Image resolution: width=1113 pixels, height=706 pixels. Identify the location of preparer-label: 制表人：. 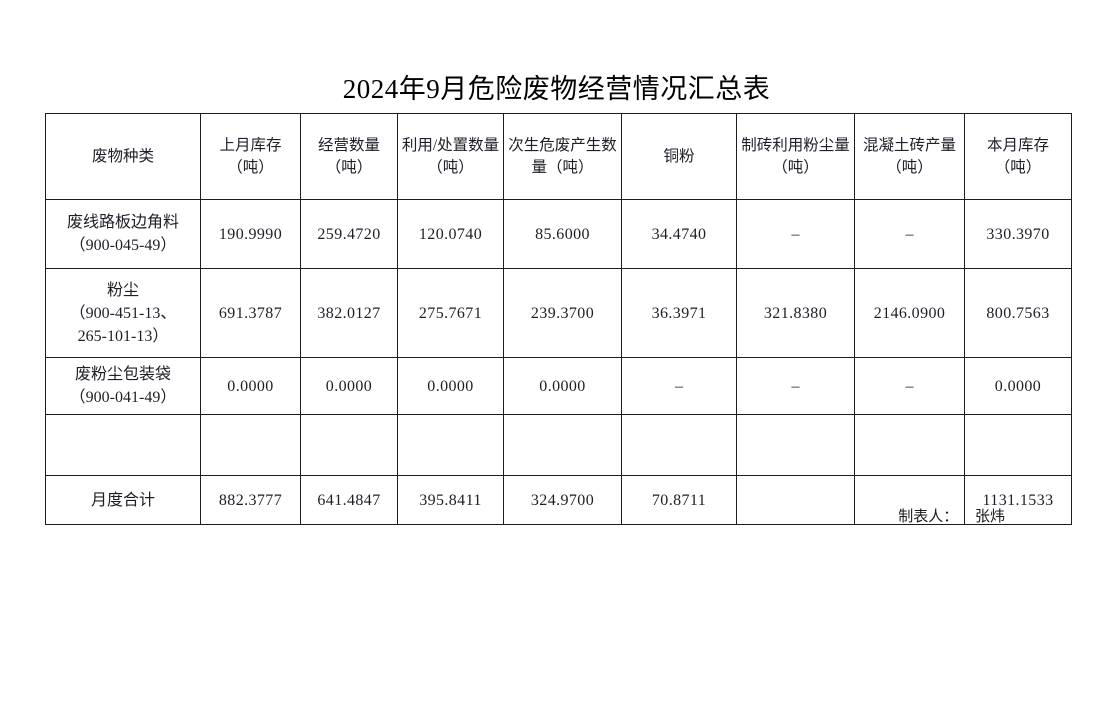
(928, 516).